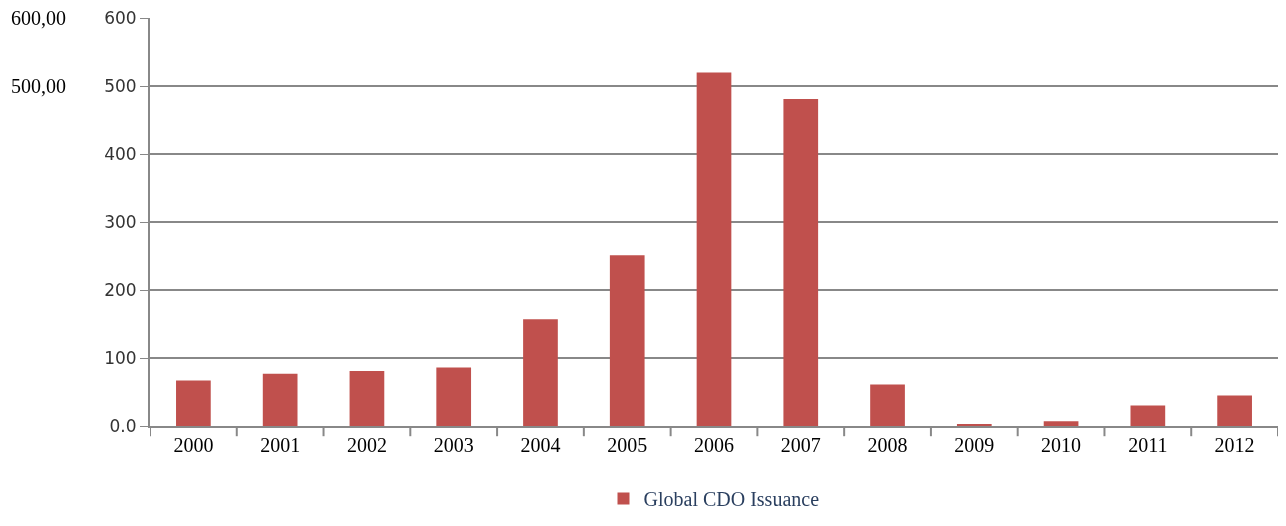 This screenshot has height=526, width=1286. I want to click on y-tick-label: 200, so click(120, 289).